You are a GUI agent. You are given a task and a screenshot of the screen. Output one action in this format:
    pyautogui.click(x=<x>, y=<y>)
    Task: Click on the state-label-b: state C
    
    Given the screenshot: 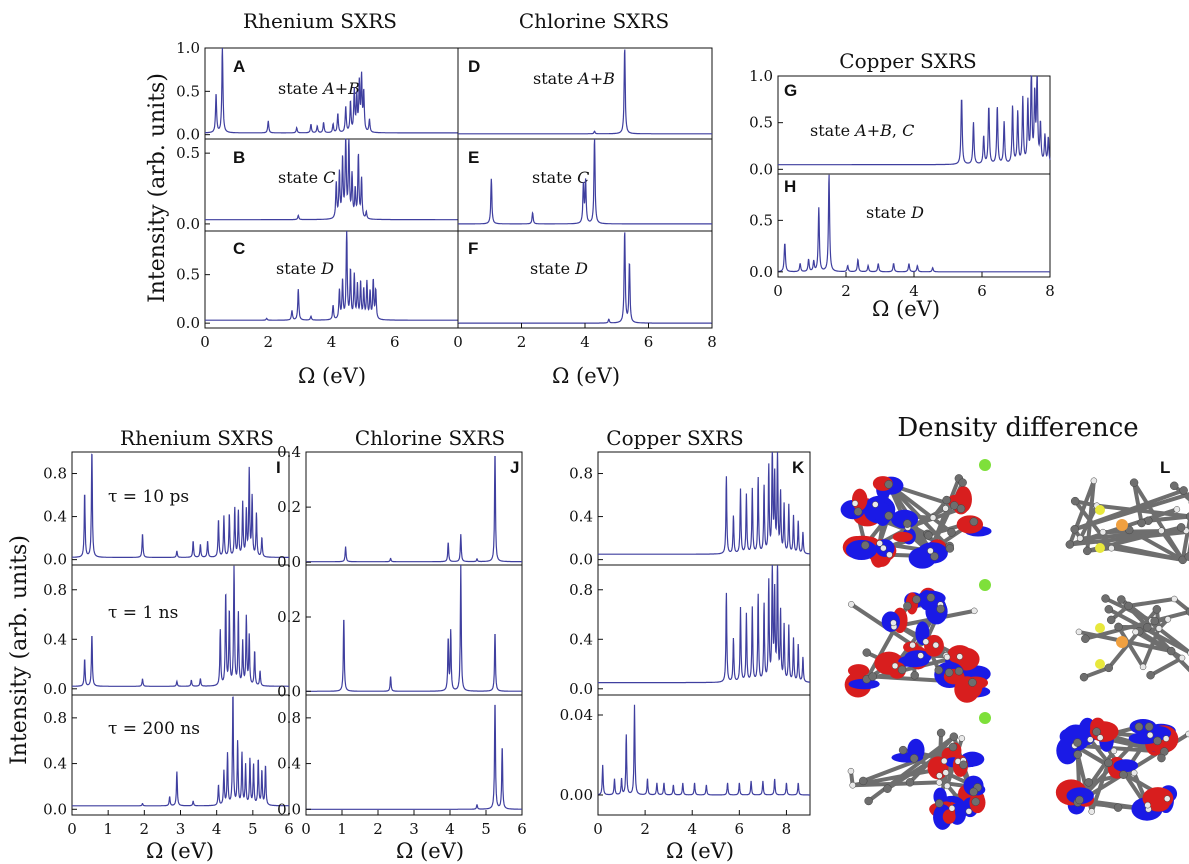 What is the action you would take?
    pyautogui.click(x=306, y=177)
    